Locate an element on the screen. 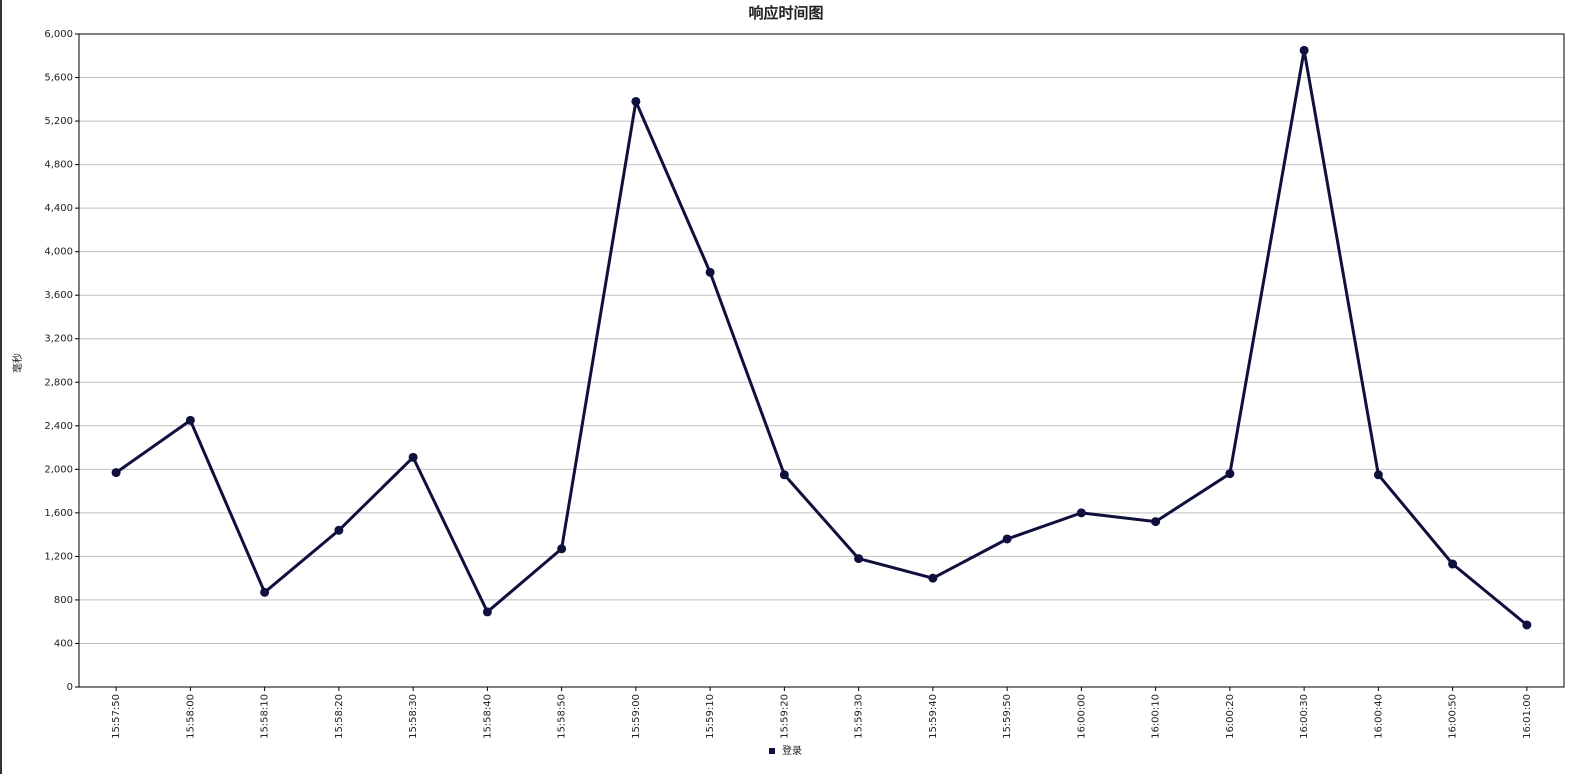 The width and height of the screenshot is (1581, 774). x-tick-label: 16:00:30 is located at coordinates (1304, 716).